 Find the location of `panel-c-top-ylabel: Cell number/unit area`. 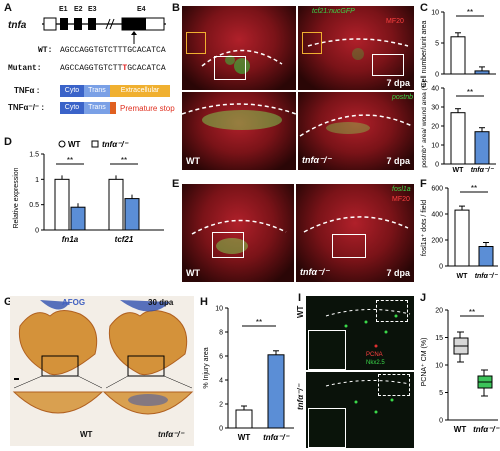

panel-c-top-ylabel: Cell number/unit area is located at coordinates (424, 53).